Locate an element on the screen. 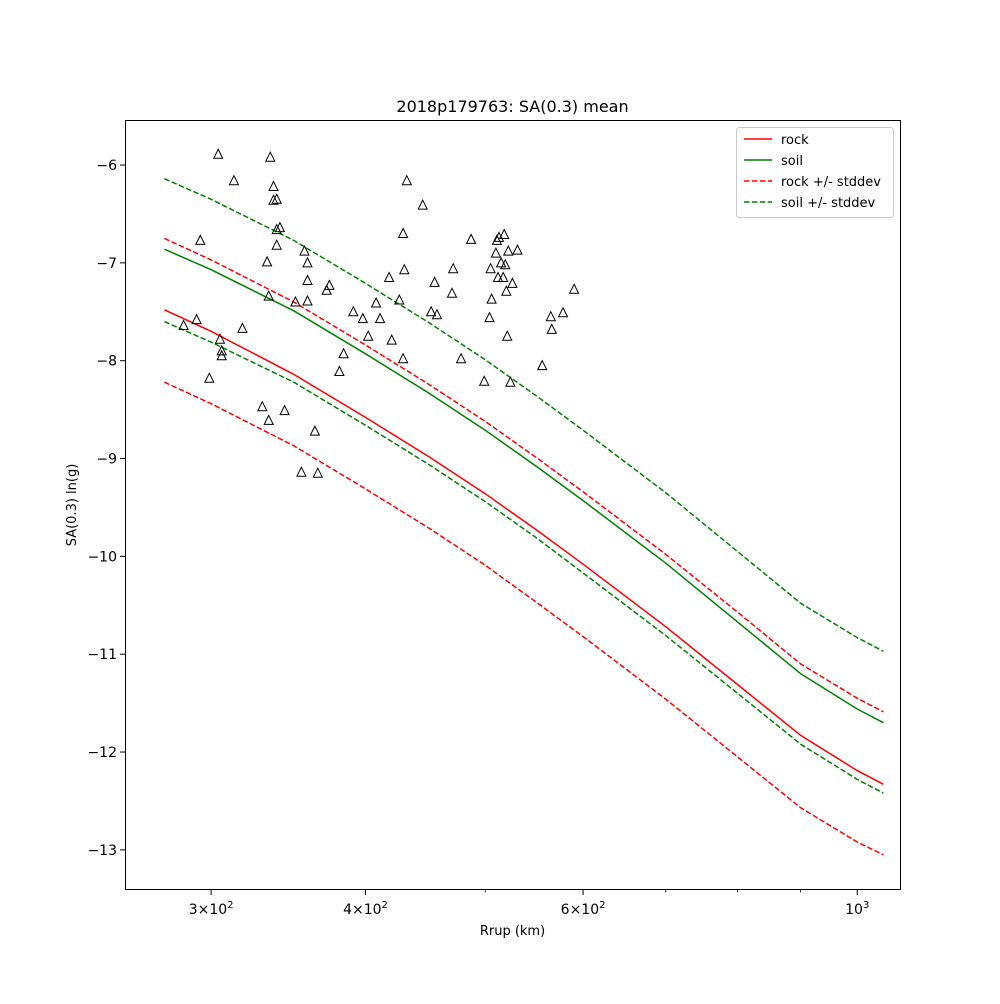  legend-label: soil is located at coordinates (792, 161).